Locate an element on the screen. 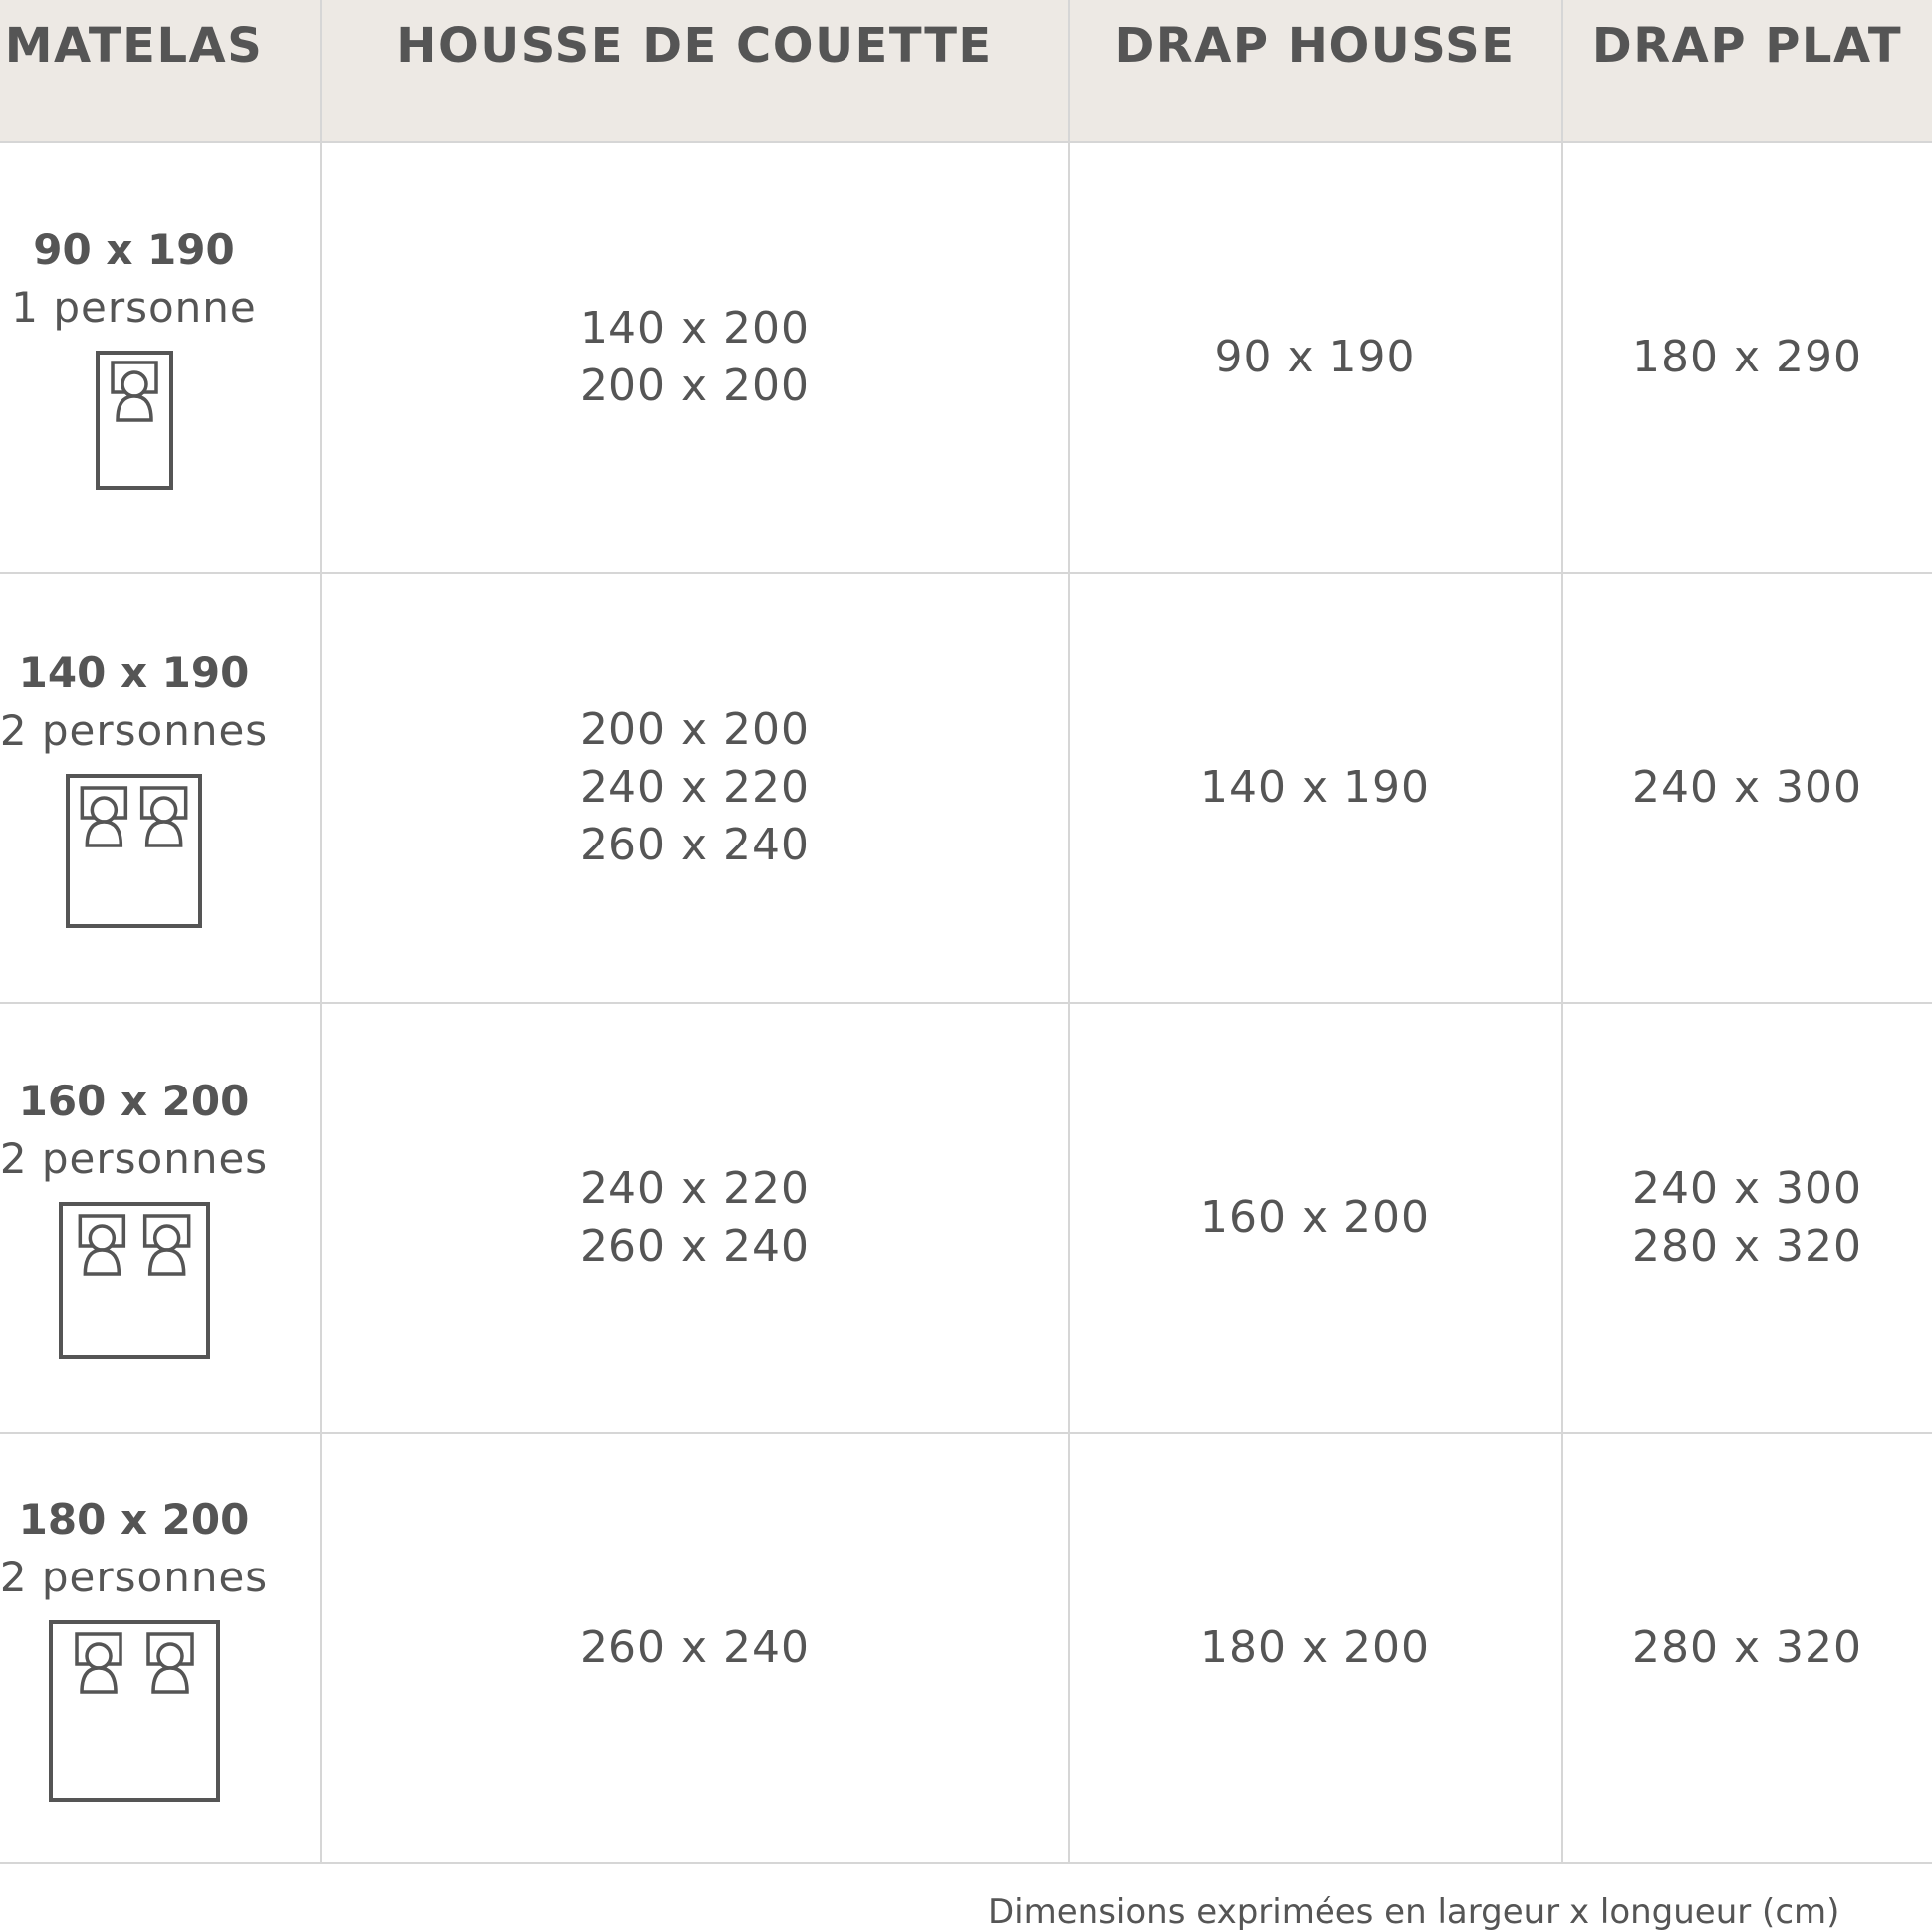  couette-cell: 240 x 220 260 x 240 is located at coordinates (696, 1218).